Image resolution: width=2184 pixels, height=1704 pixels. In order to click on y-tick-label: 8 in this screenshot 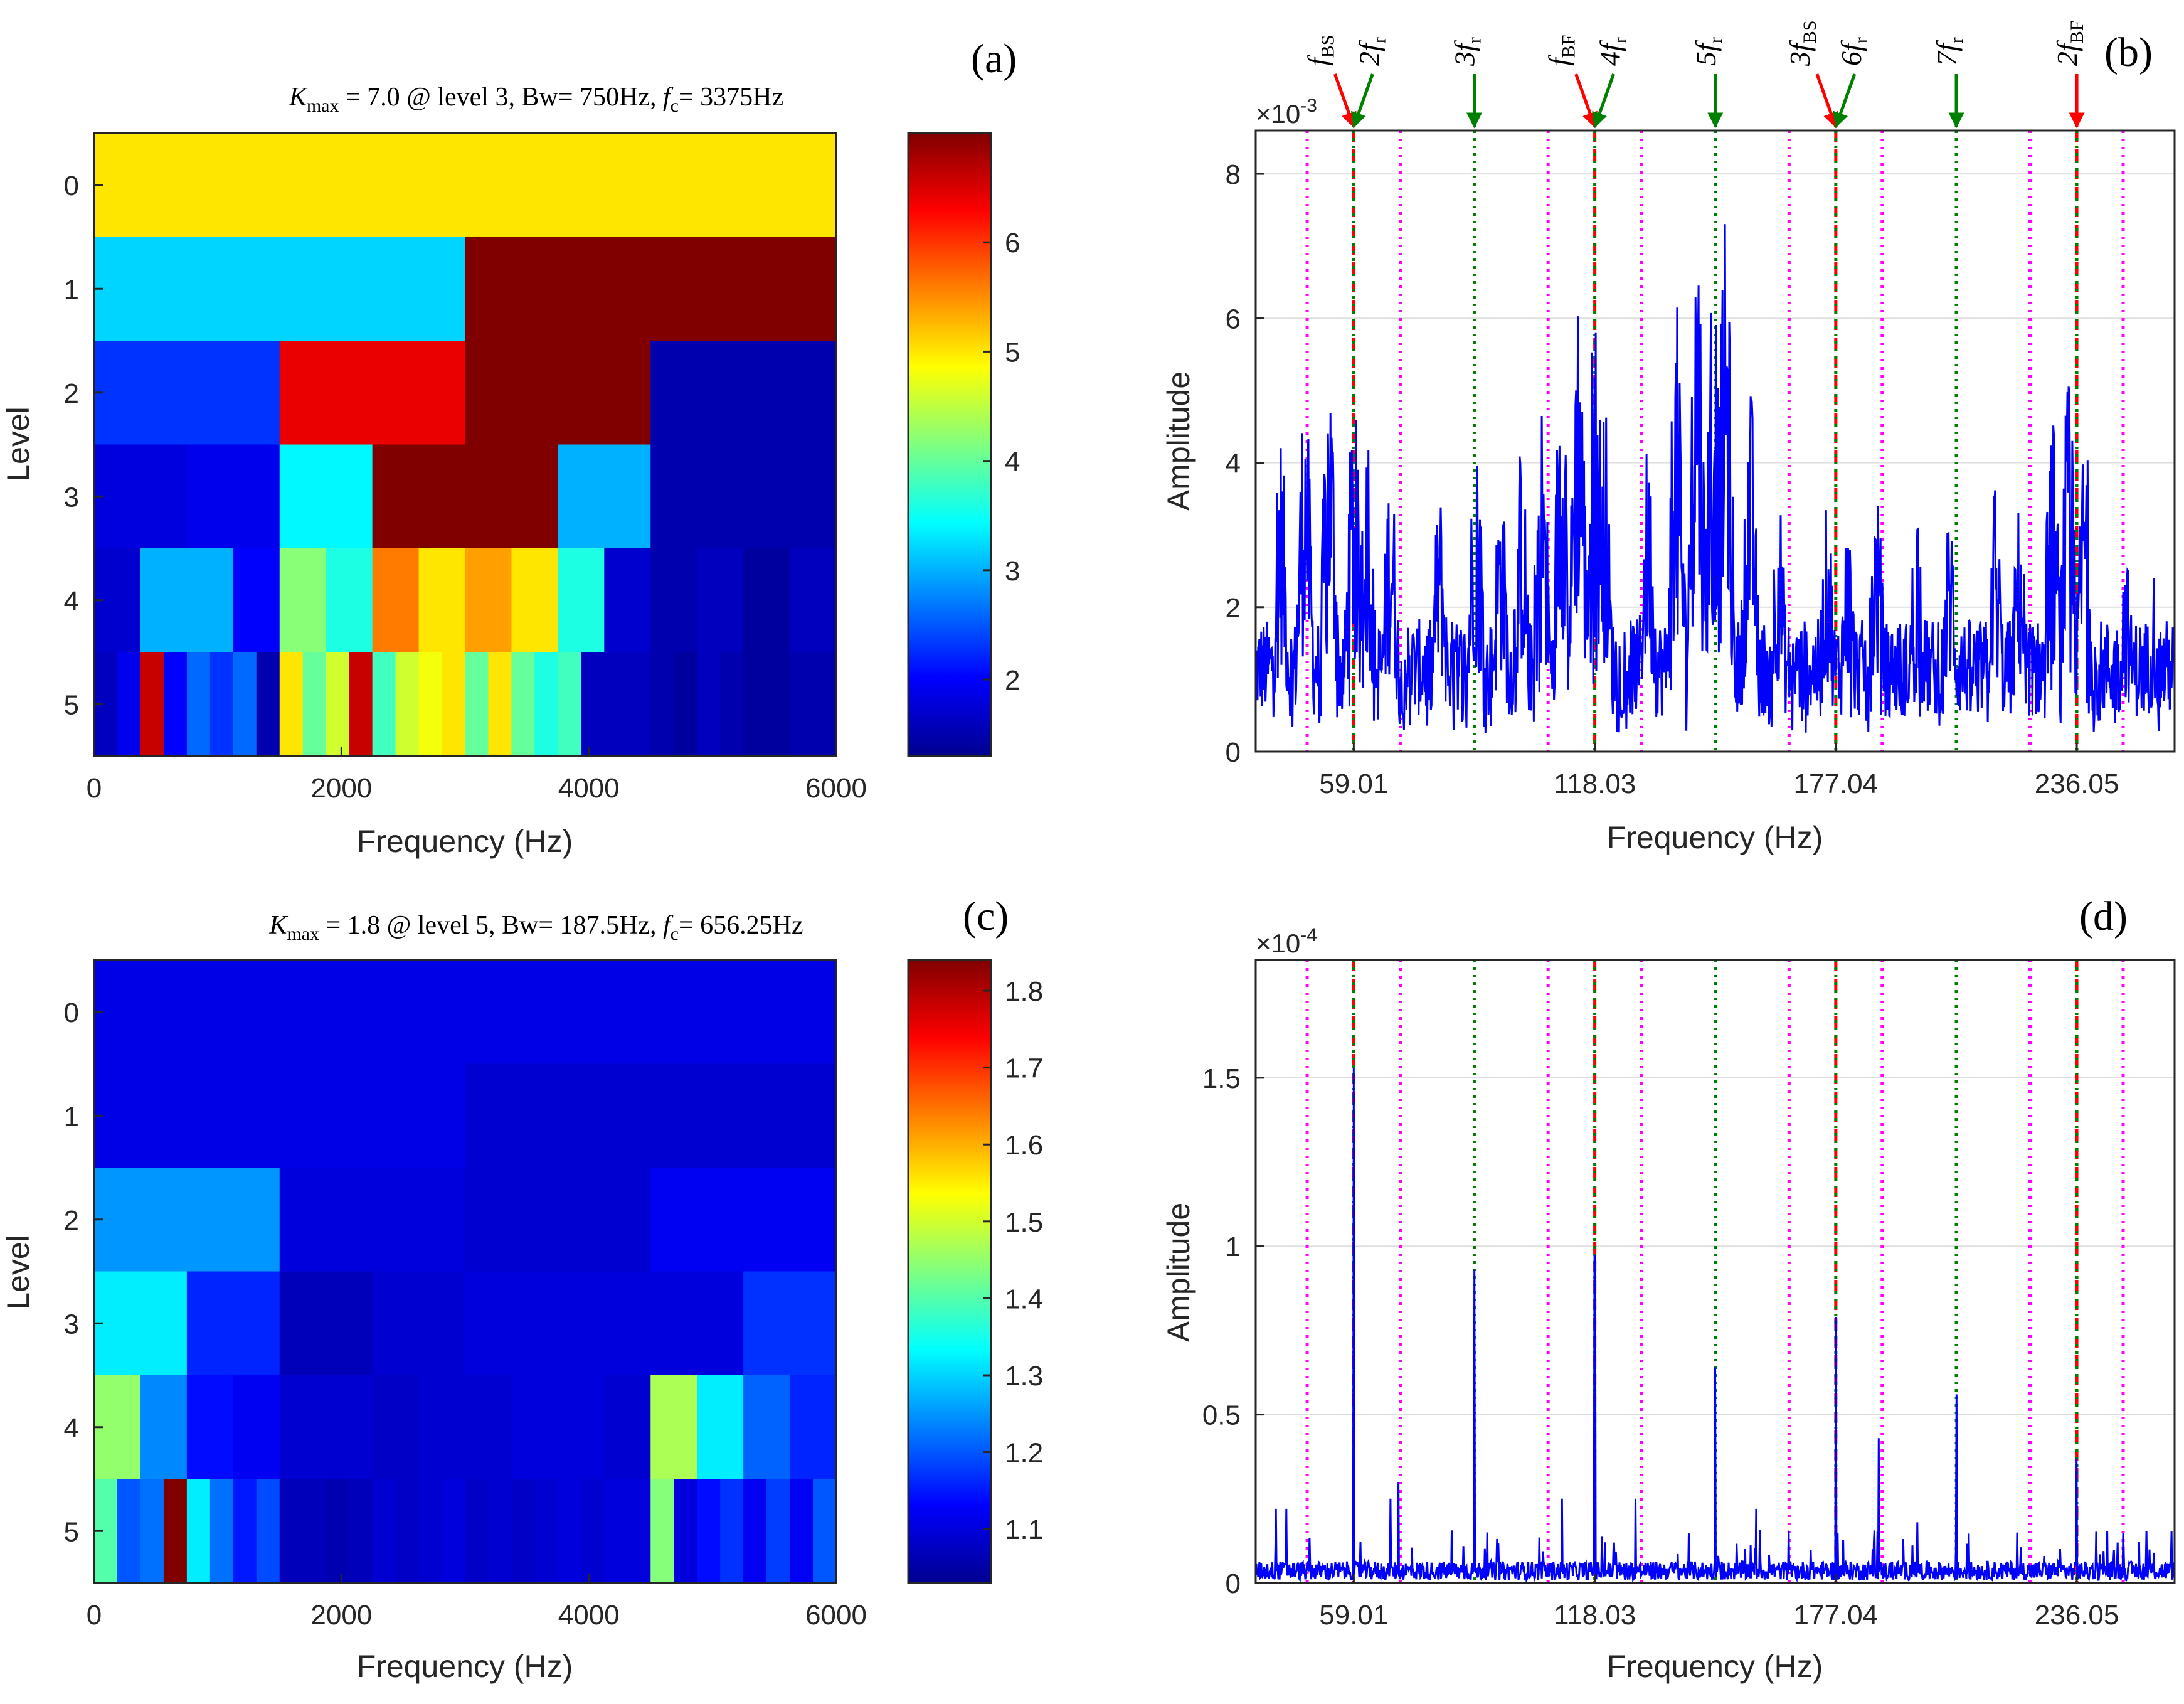, I will do `click(1233, 175)`.